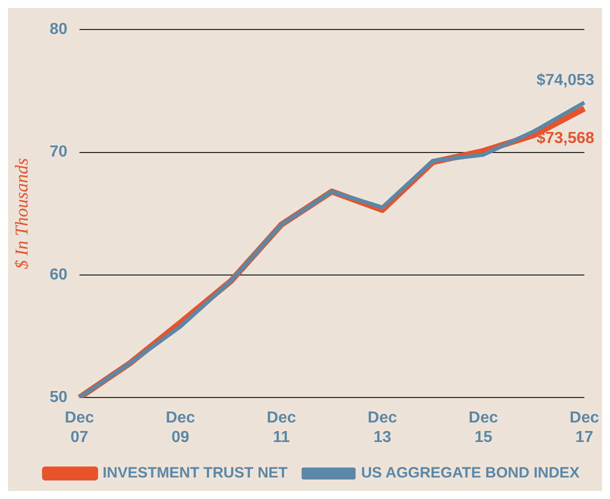 The image size is (610, 499). I want to click on legend-label: US AGGREGATE BOND INDEX, so click(470, 473).